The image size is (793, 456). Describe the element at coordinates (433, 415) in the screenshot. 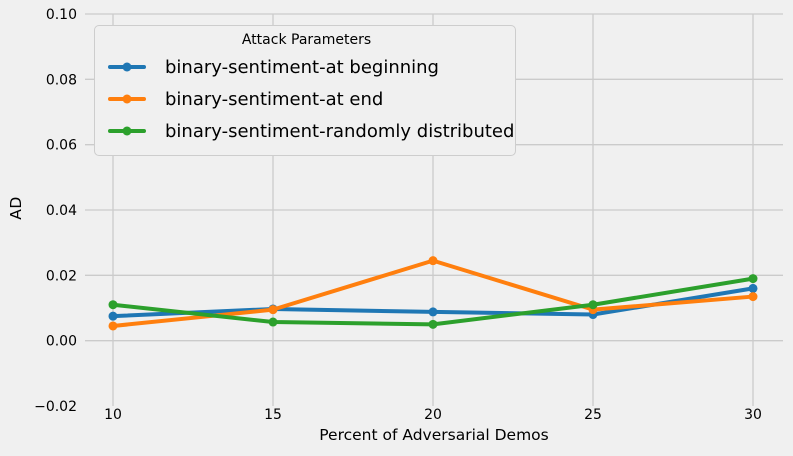

I see `x-tick-label: 20` at that location.